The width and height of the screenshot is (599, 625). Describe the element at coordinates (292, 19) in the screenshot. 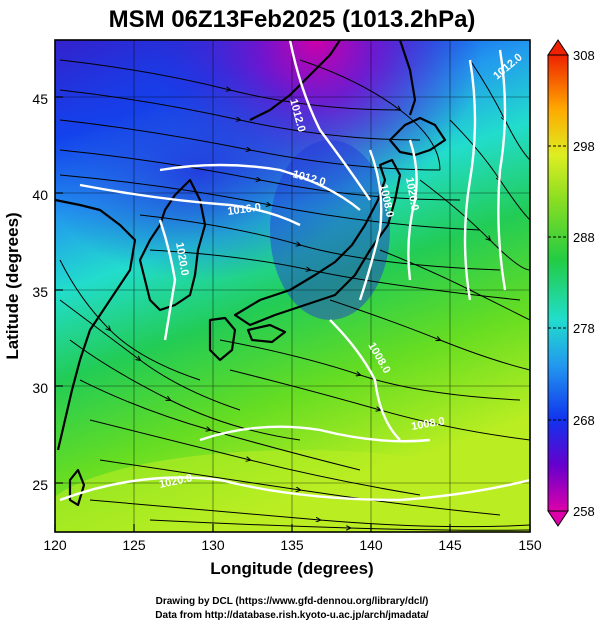

I see `chart-title: MSM 06Z13Feb2025 (1013.2hPa)` at that location.